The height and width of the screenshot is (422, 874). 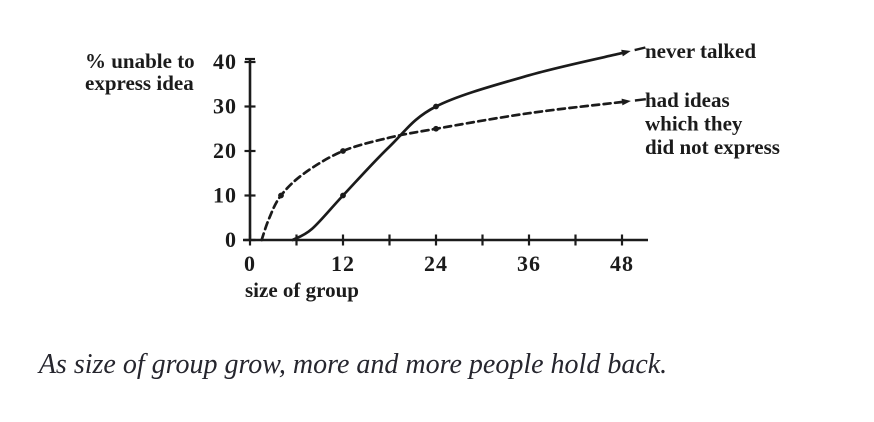 I want to click on x-tick-label: 36, so click(x=529, y=263).